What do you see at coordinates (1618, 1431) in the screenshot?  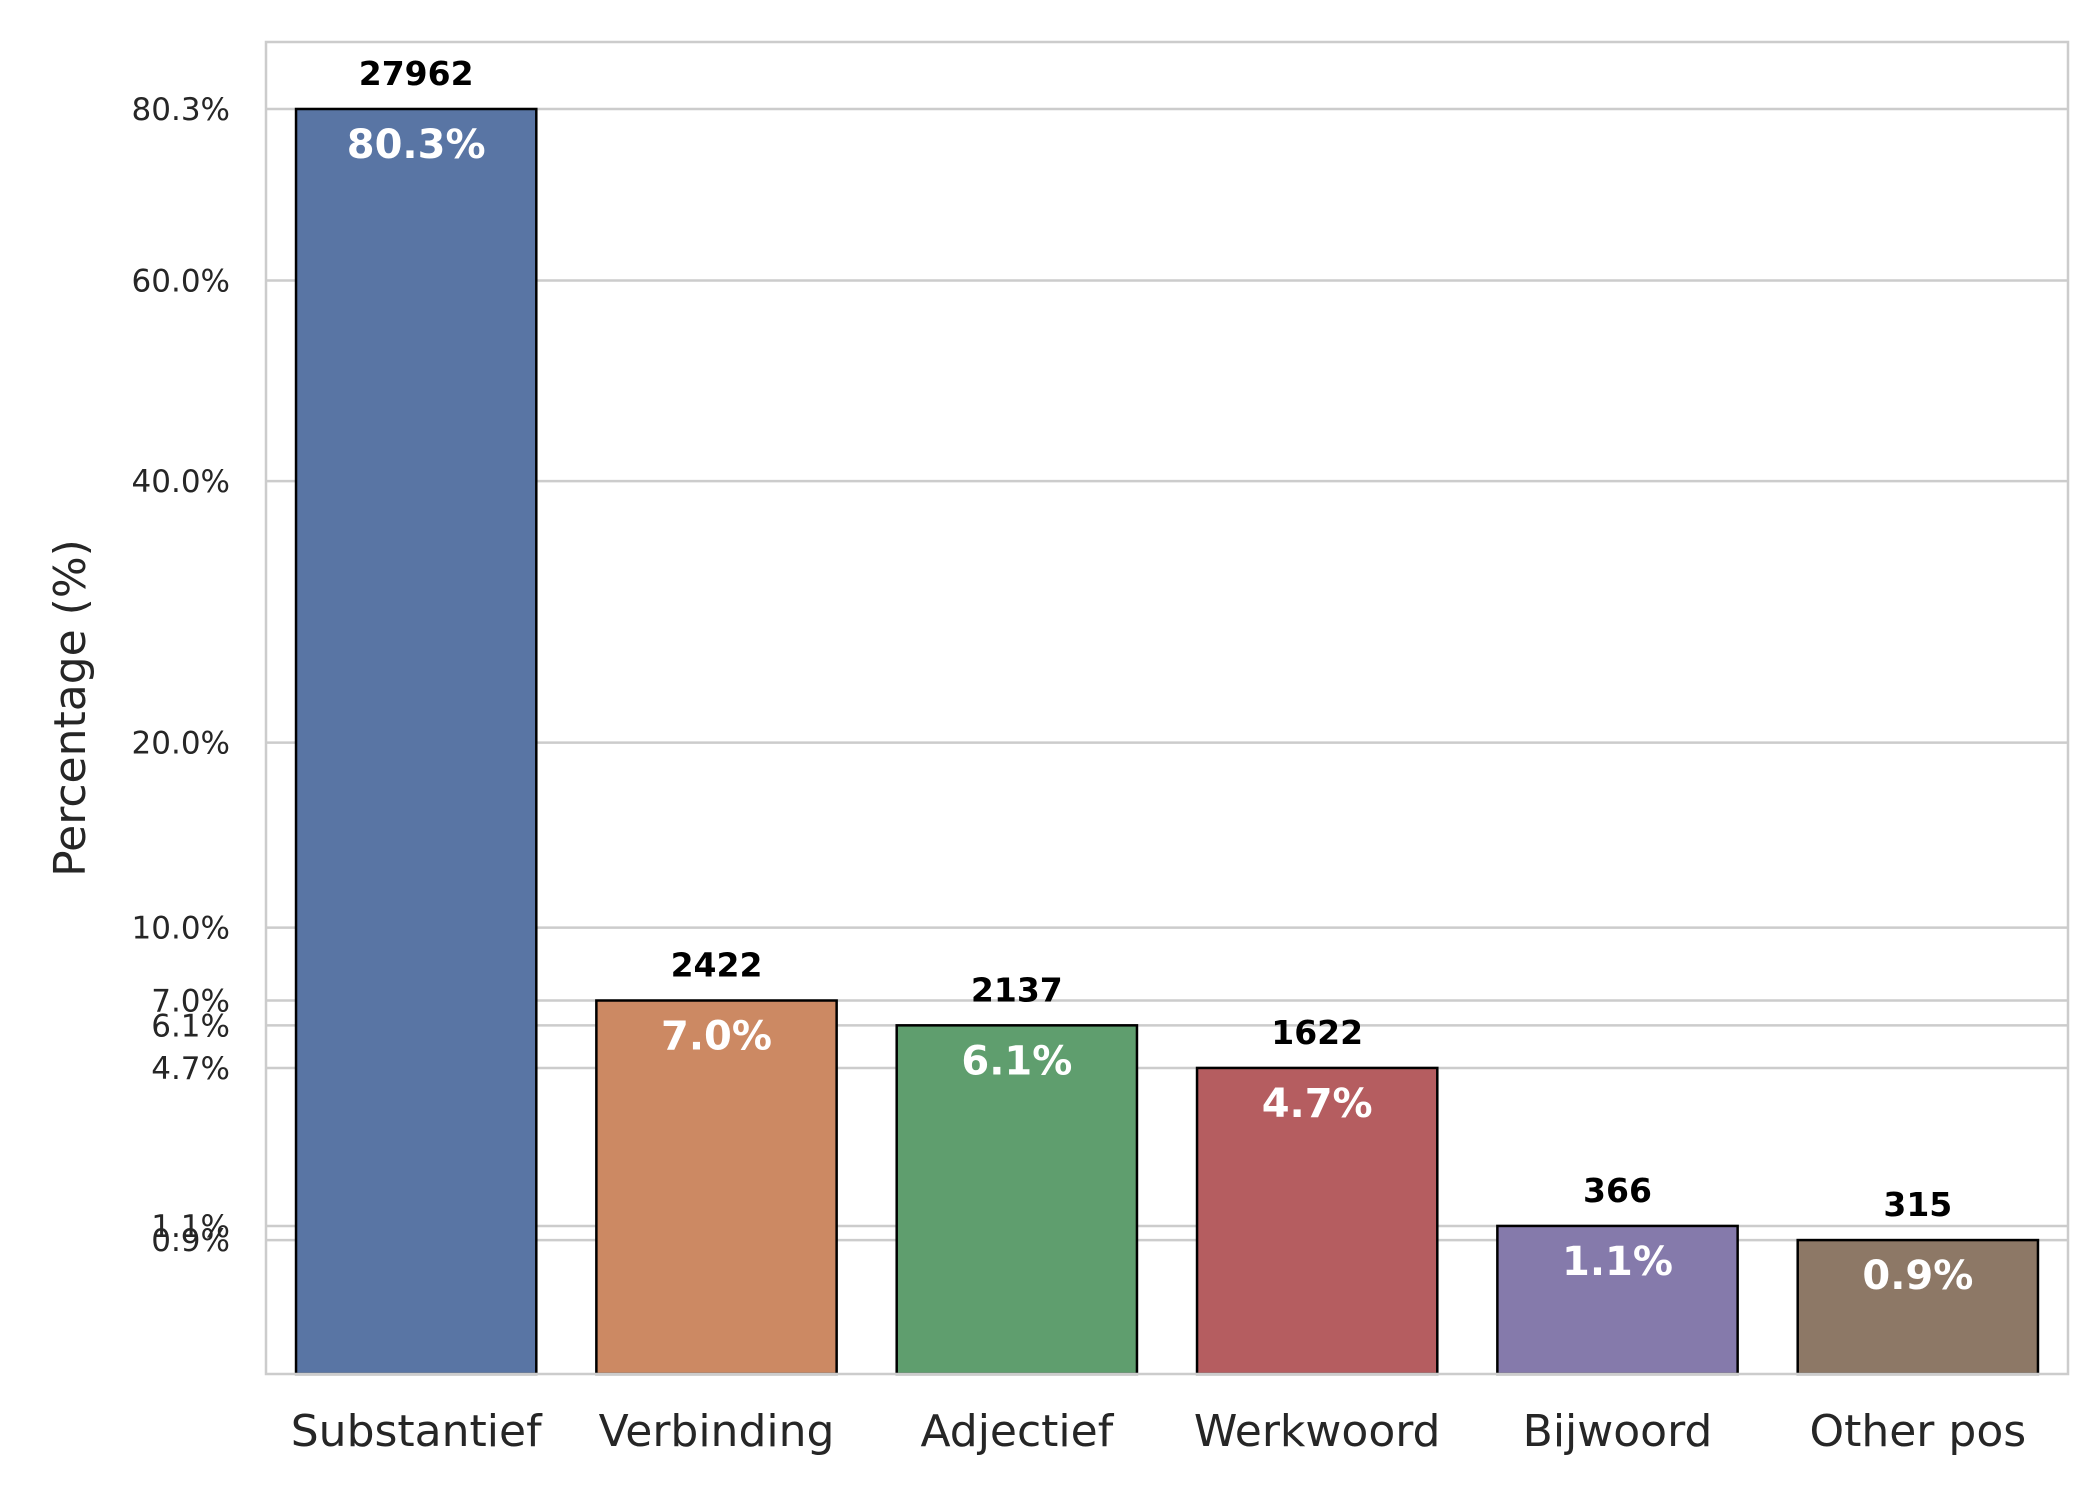 I see `x-tick-label: Bijwoord` at bounding box center [1618, 1431].